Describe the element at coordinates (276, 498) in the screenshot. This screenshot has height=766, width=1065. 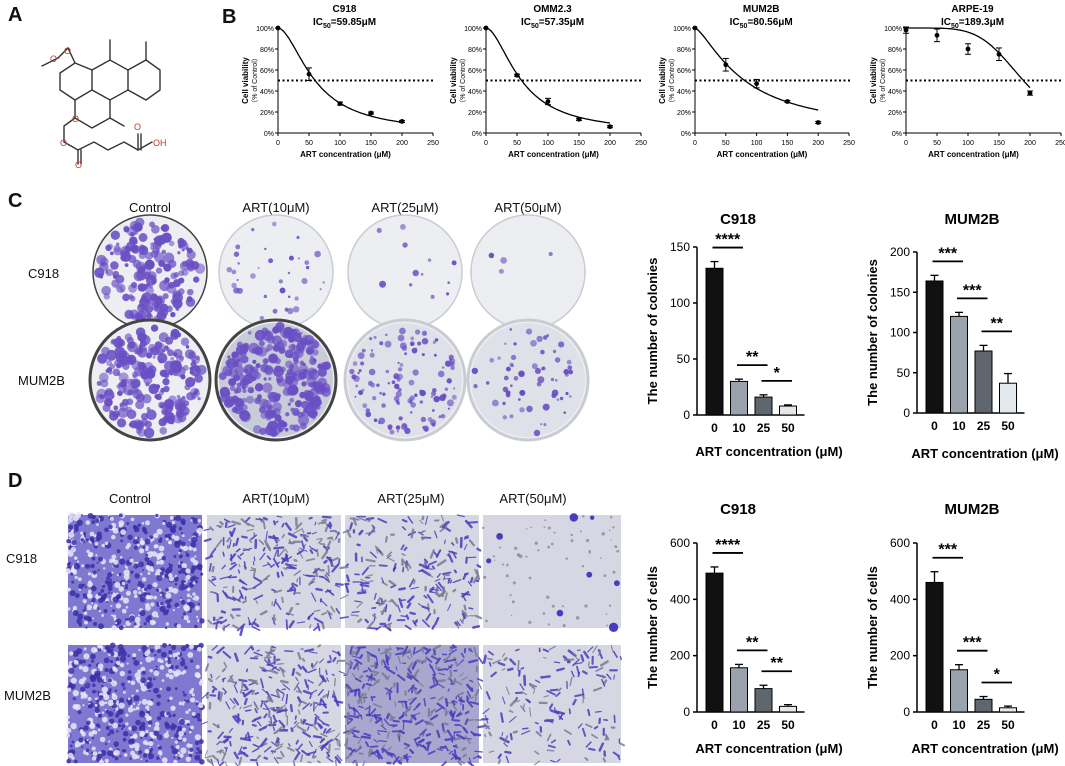
I see `migration-col-label: ART(10μM)` at that location.